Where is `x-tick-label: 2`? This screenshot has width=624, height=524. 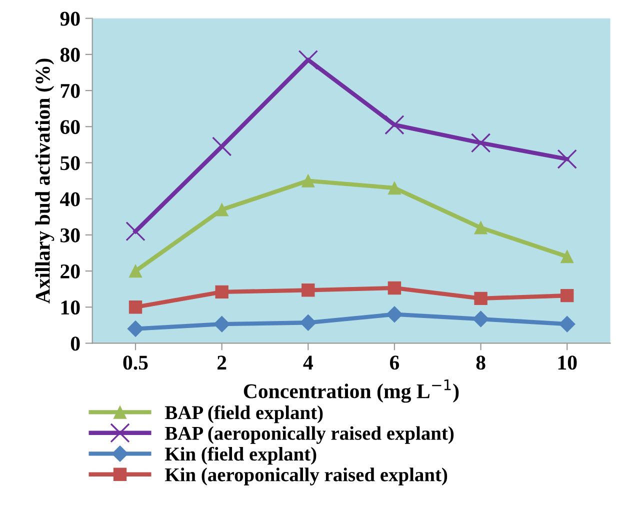 x-tick-label: 2 is located at coordinates (222, 363).